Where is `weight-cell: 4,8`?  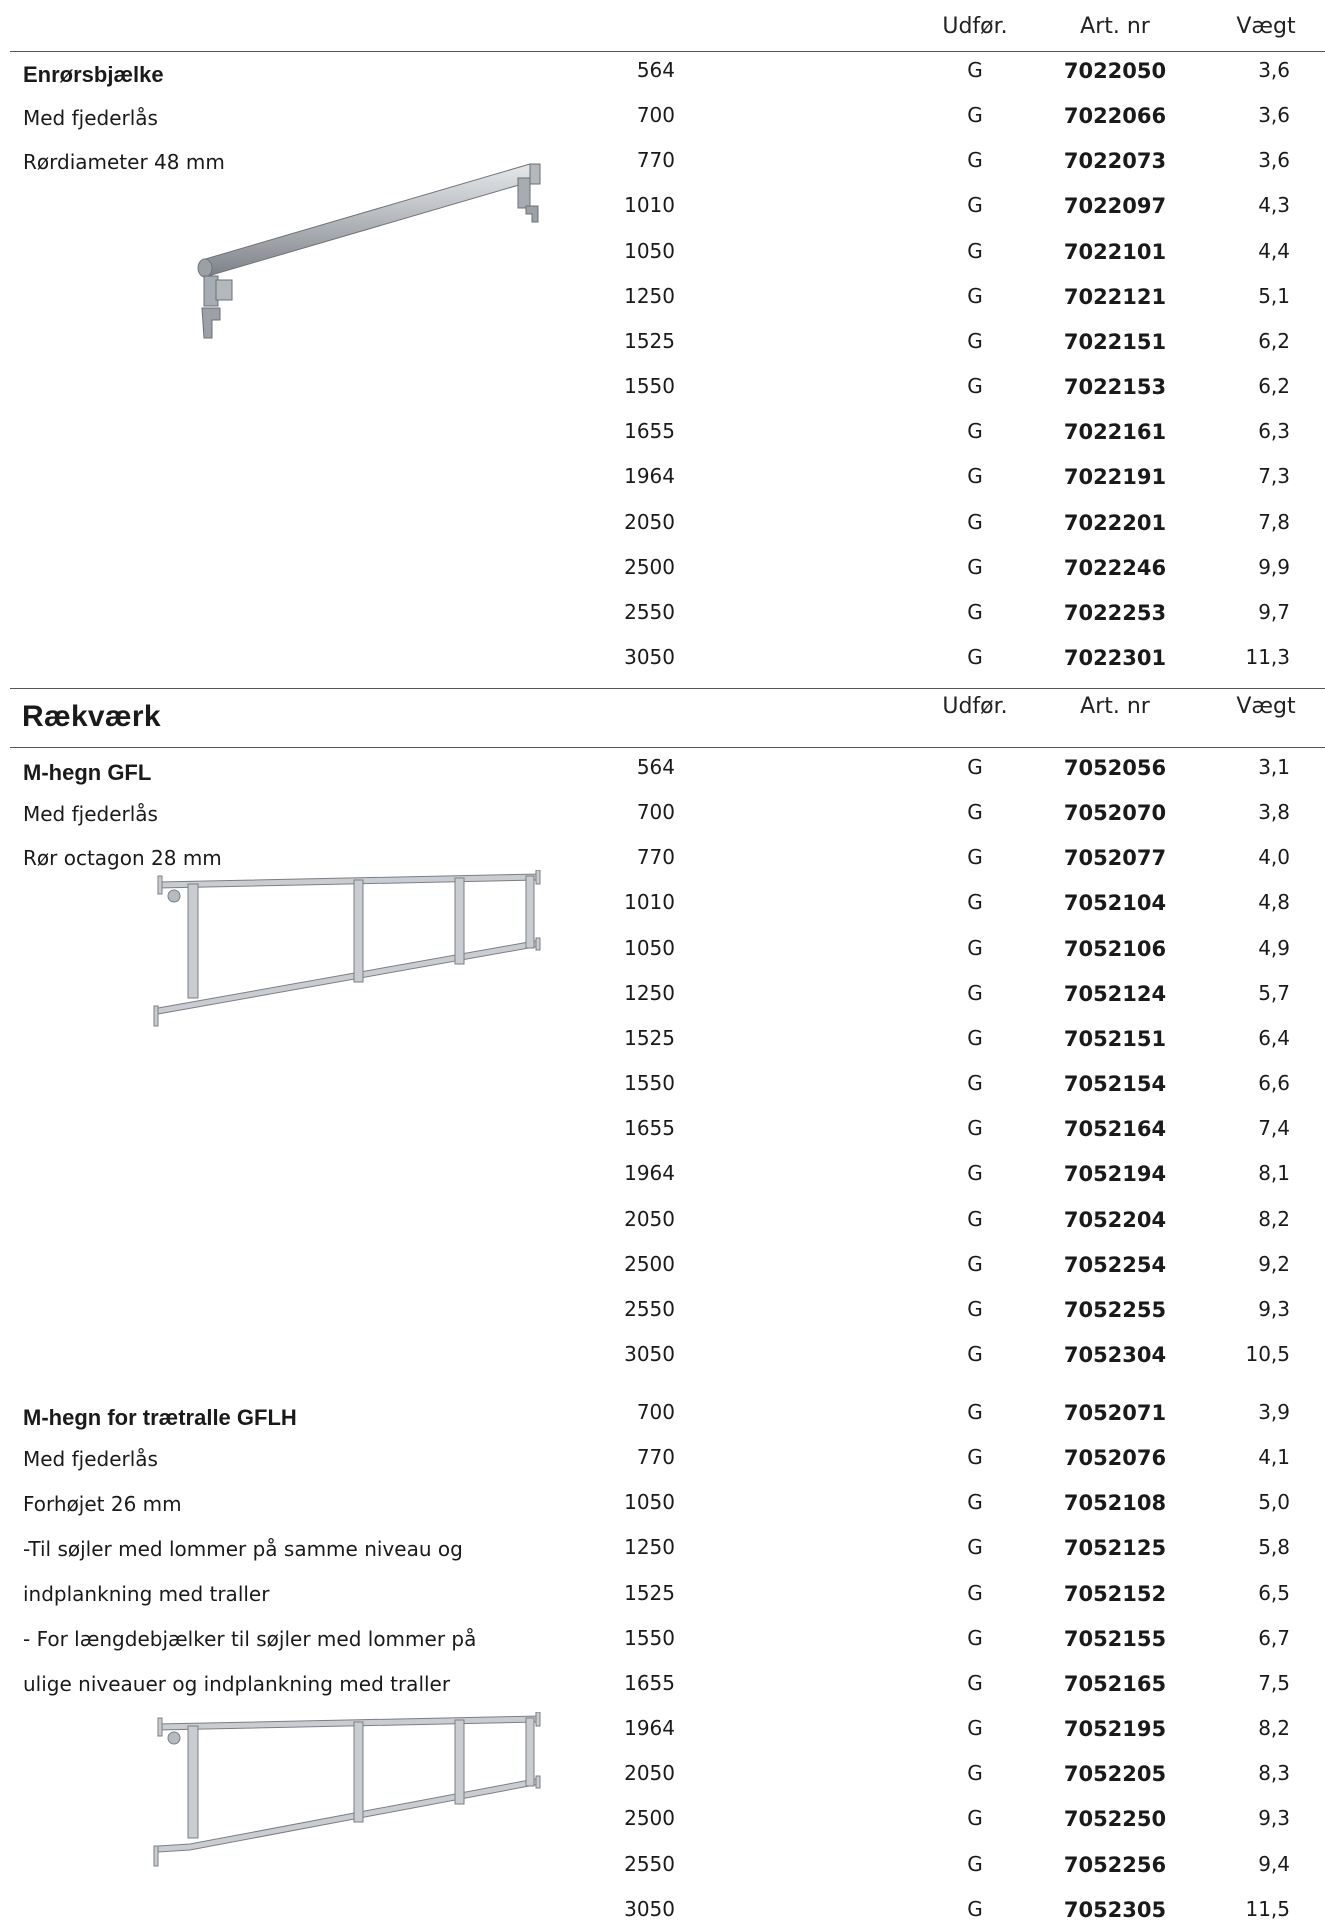
weight-cell: 4,8 is located at coordinates (1274, 902).